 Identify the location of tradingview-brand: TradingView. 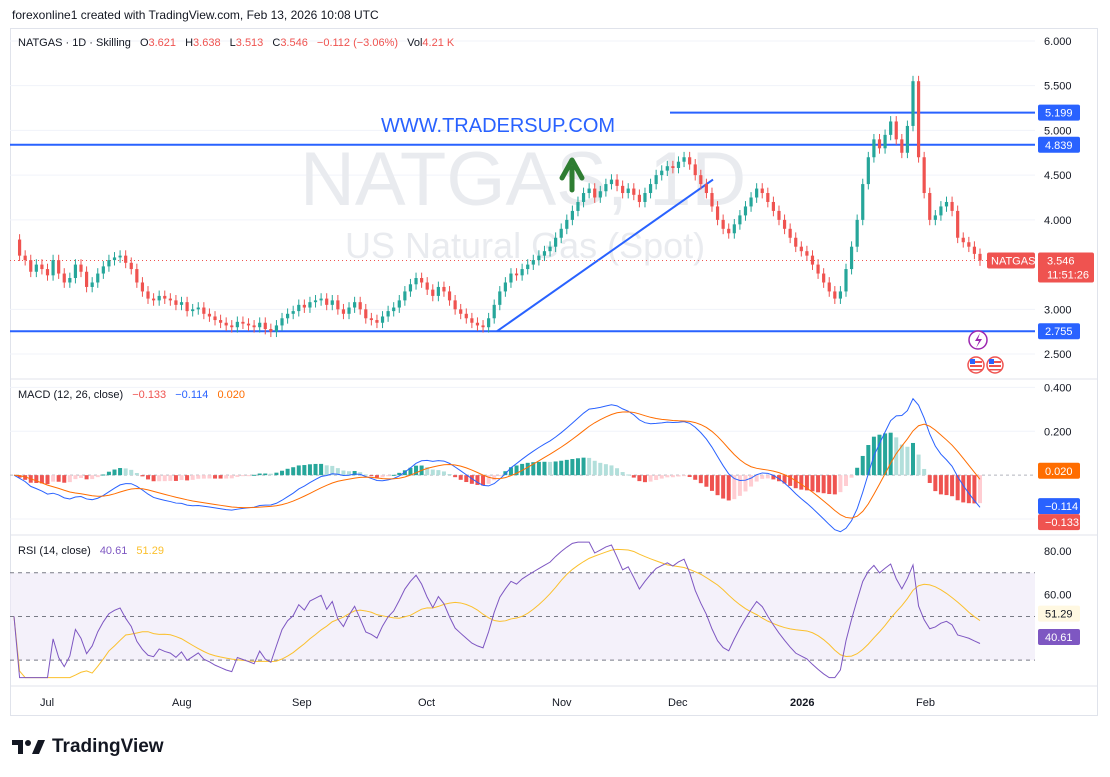
(88, 747).